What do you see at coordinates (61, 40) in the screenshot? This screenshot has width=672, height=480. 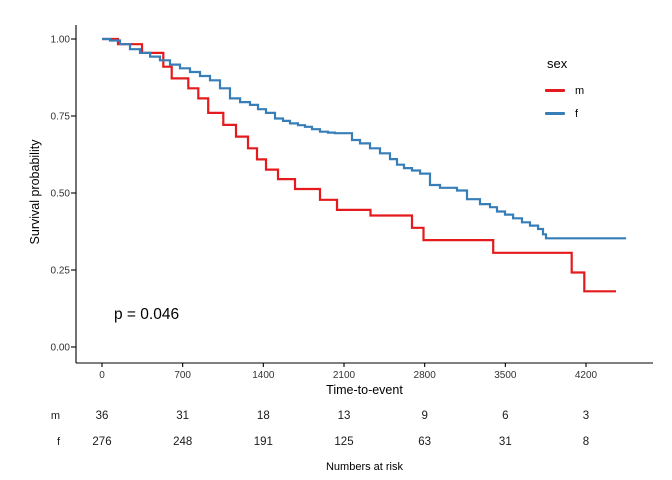 I see `y-tick-label: 1.00` at bounding box center [61, 40].